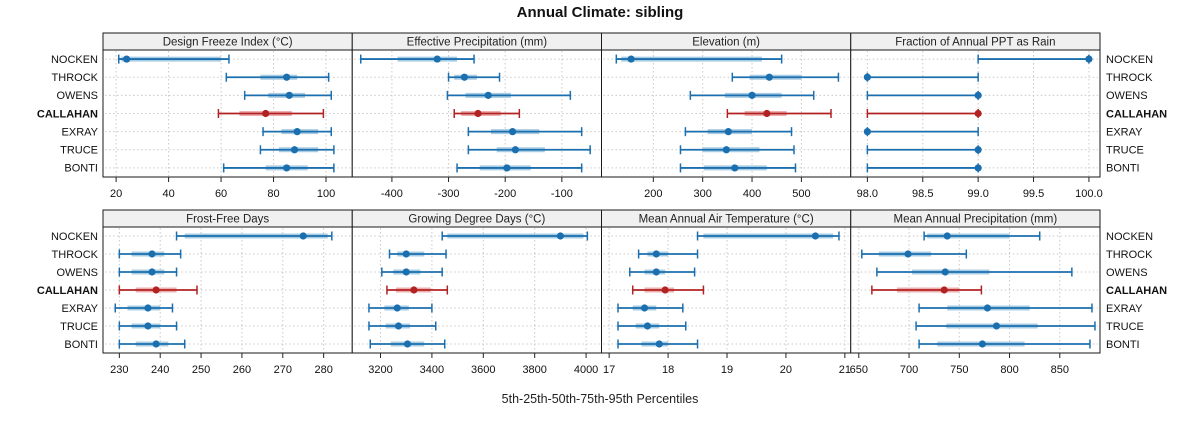  Describe the element at coordinates (727, 370) in the screenshot. I see `axis-tick-label: 19` at that location.